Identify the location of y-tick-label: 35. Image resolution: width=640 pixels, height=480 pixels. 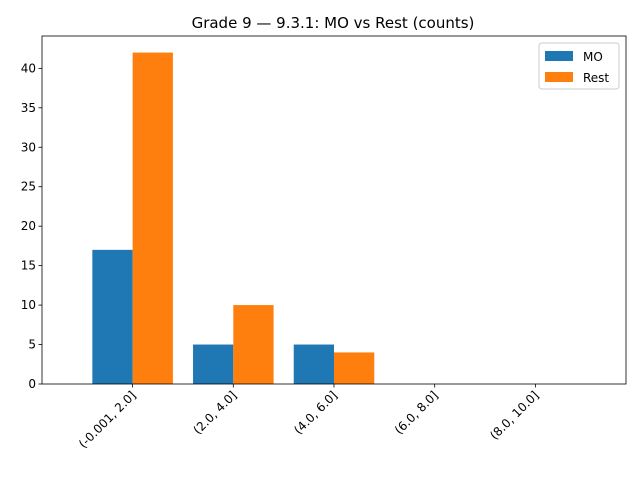
(28, 108).